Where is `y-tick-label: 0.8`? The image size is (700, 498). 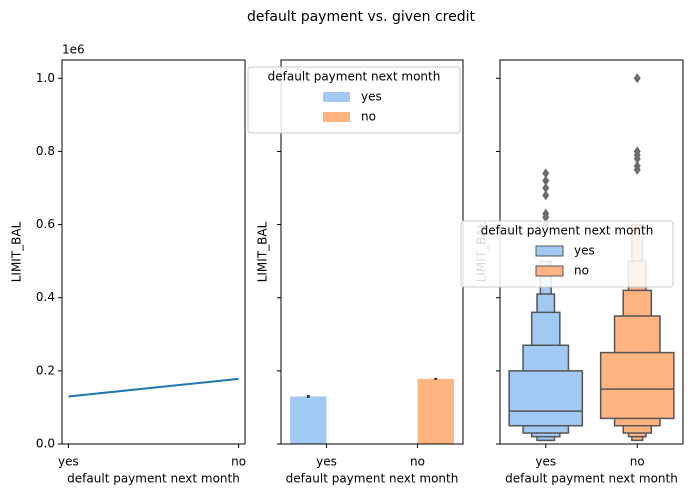
y-tick-label: 0.8 is located at coordinates (45, 151).